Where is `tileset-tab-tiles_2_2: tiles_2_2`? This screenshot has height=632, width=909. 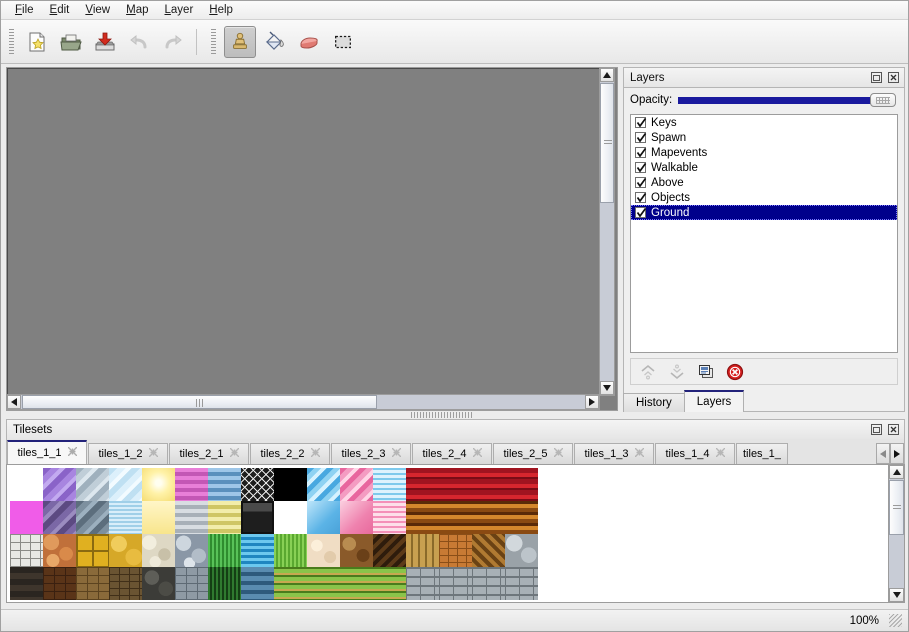 tileset-tab-tiles_2_2: tiles_2_2 is located at coordinates (290, 453).